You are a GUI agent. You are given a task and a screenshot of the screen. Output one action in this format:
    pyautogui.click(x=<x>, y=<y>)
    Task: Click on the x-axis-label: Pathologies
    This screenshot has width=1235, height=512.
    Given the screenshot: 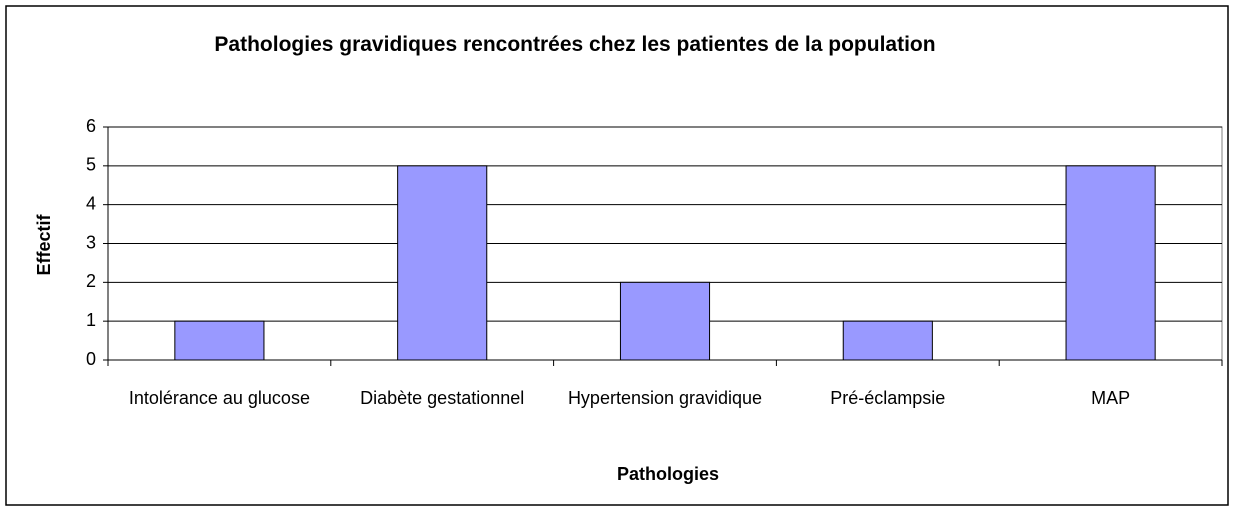 What is the action you would take?
    pyautogui.click(x=668, y=474)
    